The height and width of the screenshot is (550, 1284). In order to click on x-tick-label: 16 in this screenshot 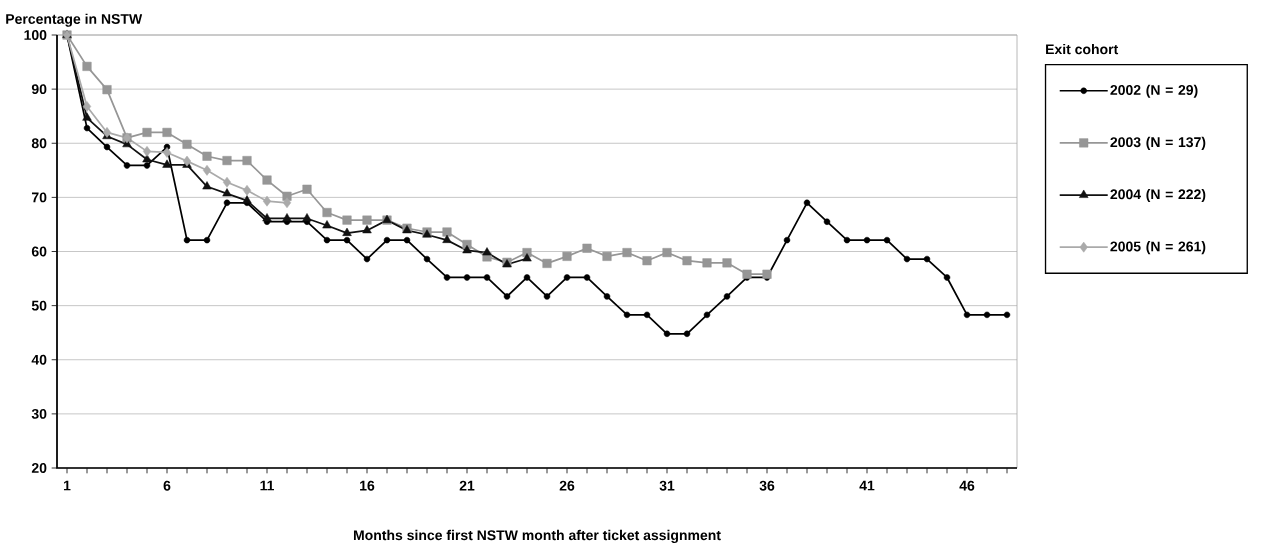, I will do `click(367, 485)`.